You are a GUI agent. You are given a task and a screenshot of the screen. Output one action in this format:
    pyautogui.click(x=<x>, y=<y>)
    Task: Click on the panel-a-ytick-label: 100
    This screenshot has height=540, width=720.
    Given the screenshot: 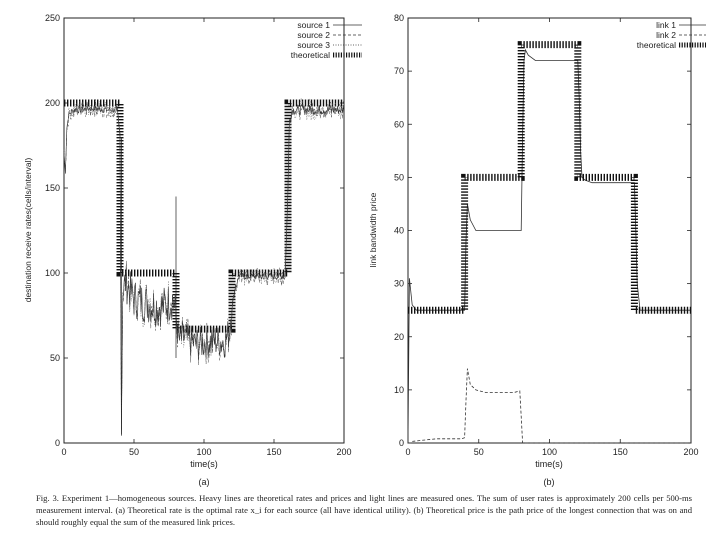 What is the action you would take?
    pyautogui.click(x=52, y=273)
    